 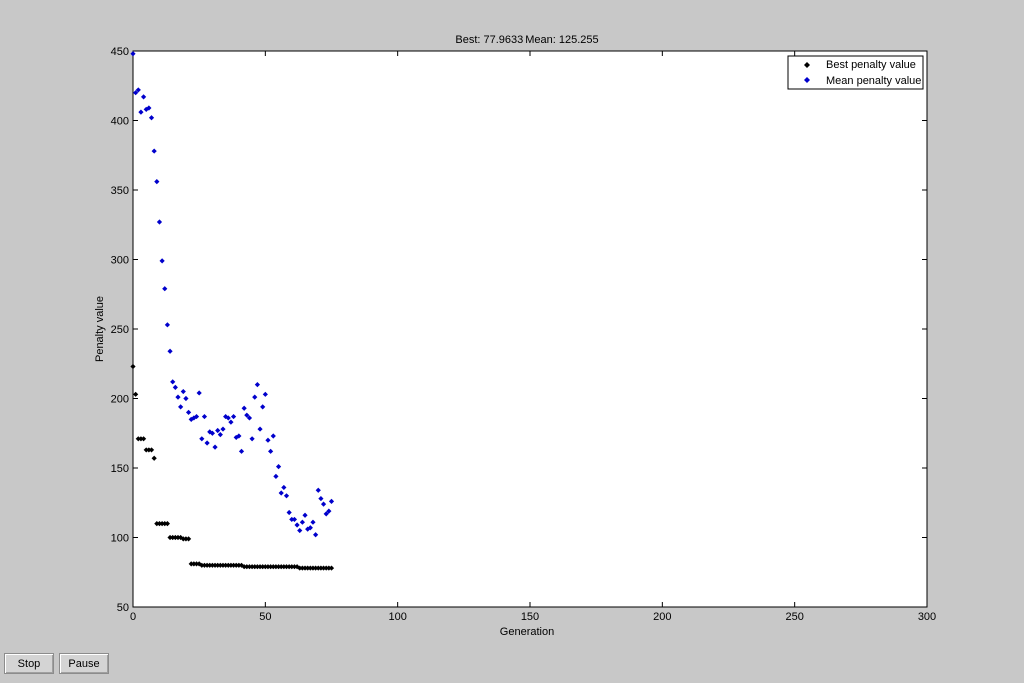 What do you see at coordinates (120, 191) in the screenshot?
I see `y-tick-label: 350` at bounding box center [120, 191].